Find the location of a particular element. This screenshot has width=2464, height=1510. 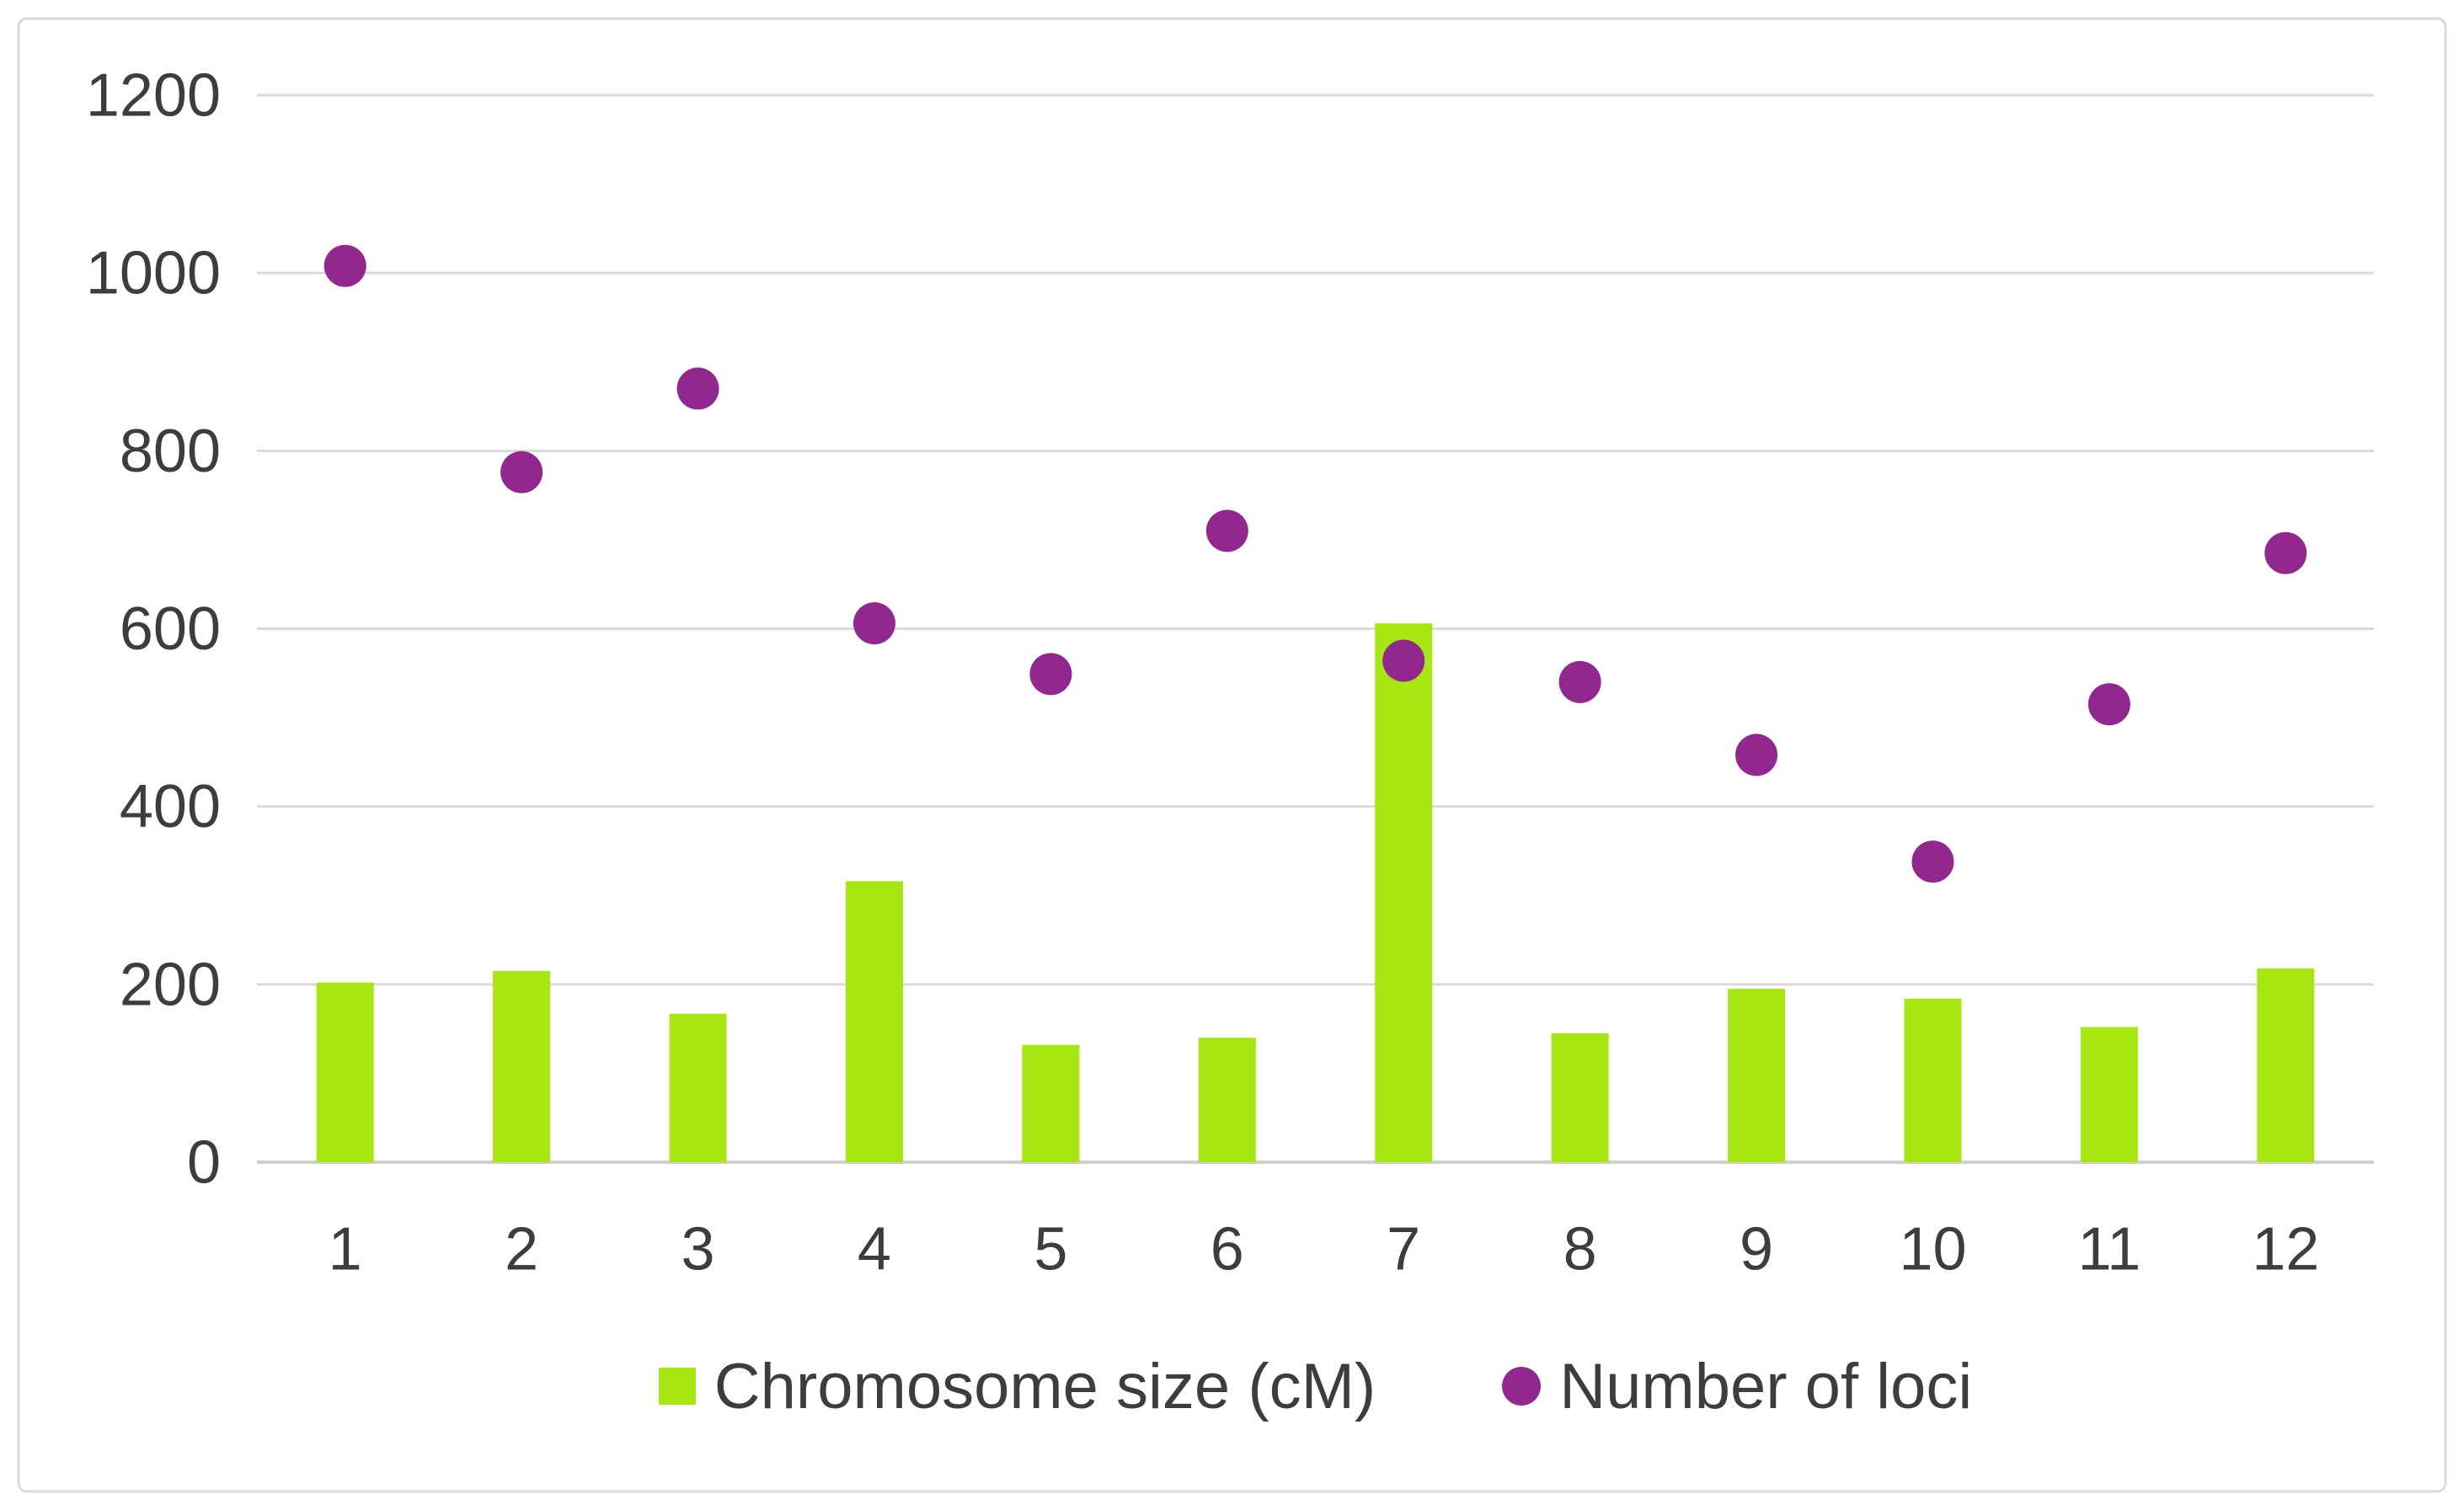

x-tick-label: 7 is located at coordinates (1403, 1249).